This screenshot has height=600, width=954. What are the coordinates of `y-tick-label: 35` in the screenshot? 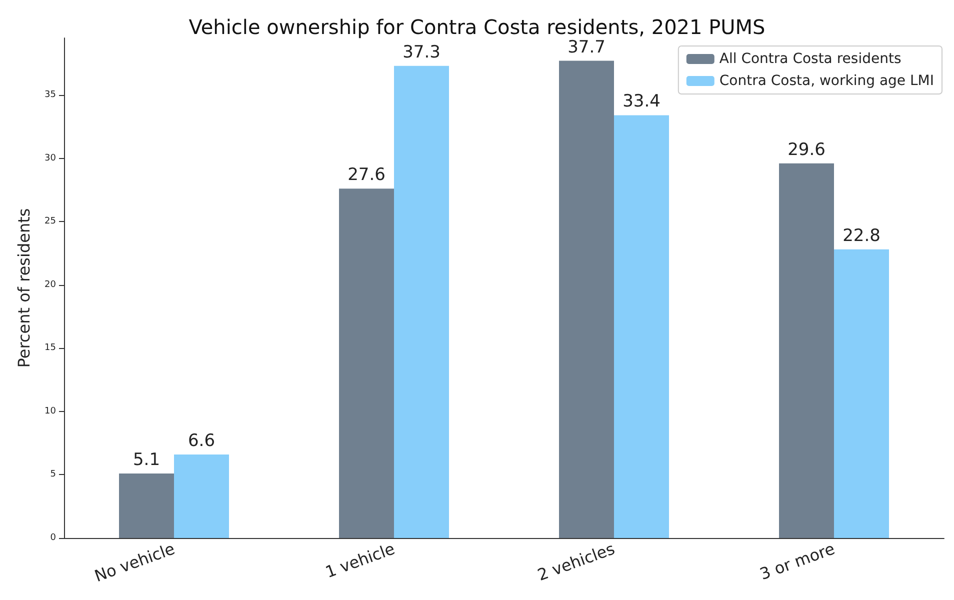 It's located at (50, 95).